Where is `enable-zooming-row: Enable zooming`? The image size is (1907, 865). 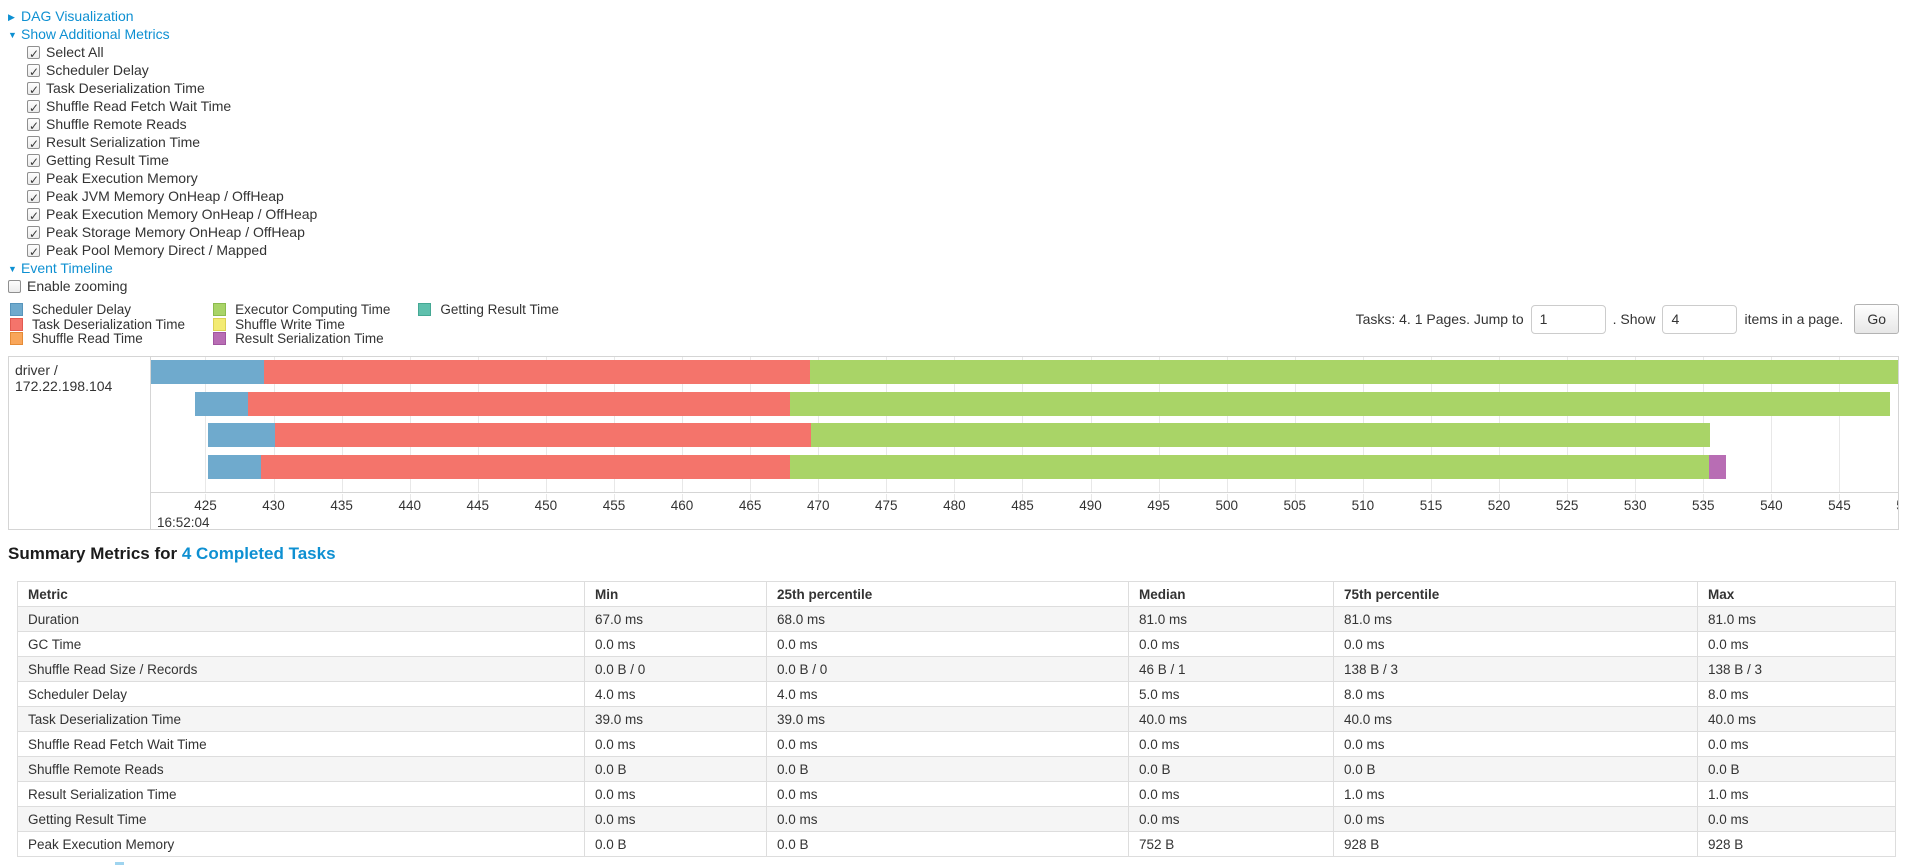 enable-zooming-row: Enable zooming is located at coordinates (957, 286).